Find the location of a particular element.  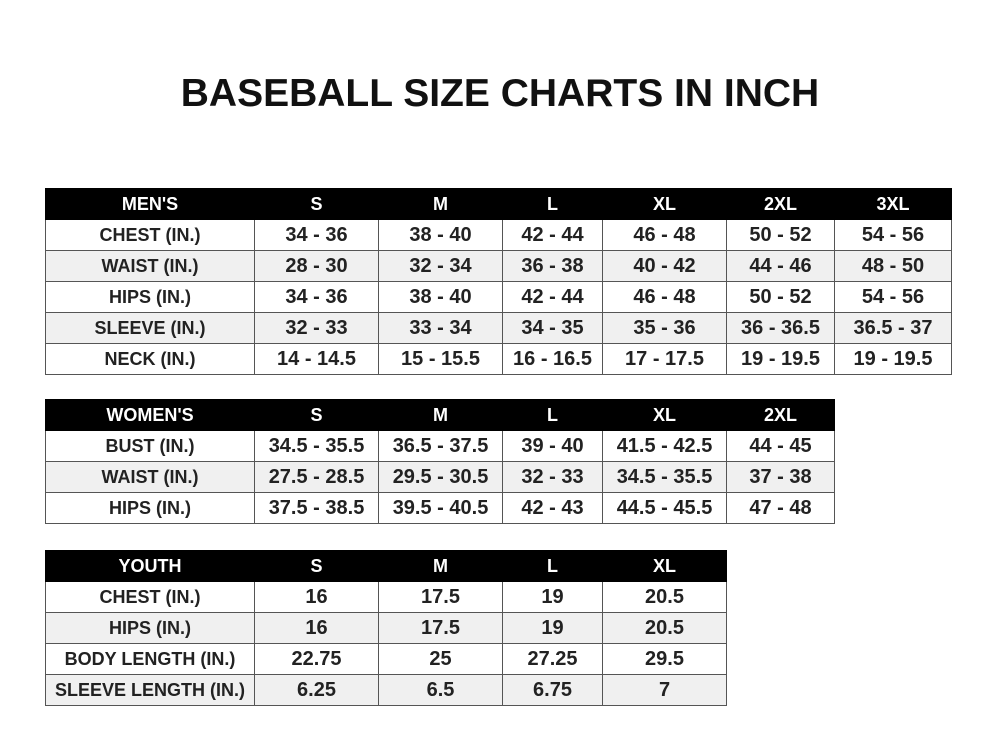

size-value-cell: 32 - 33 is located at coordinates (316, 328).